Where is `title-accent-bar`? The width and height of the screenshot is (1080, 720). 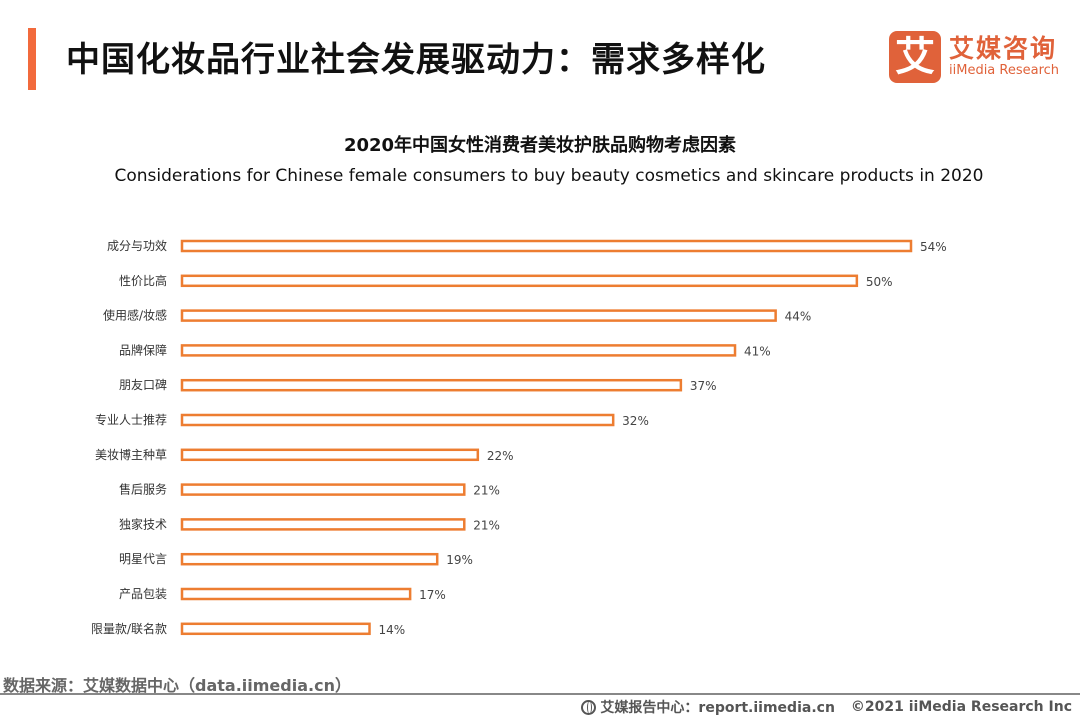
title-accent-bar is located at coordinates (32, 59).